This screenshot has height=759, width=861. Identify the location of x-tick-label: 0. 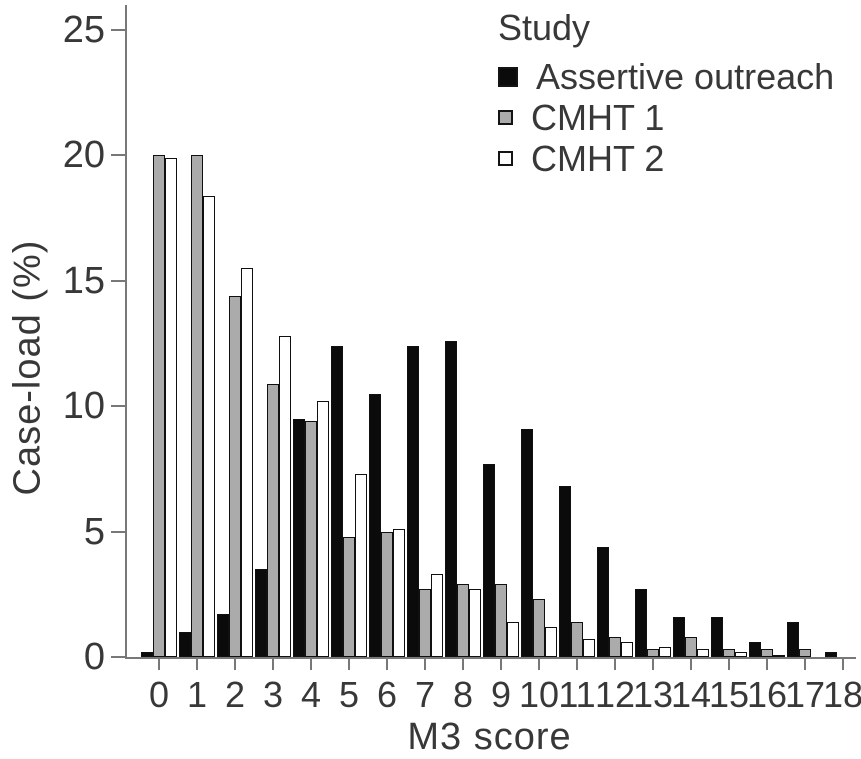
(159, 694).